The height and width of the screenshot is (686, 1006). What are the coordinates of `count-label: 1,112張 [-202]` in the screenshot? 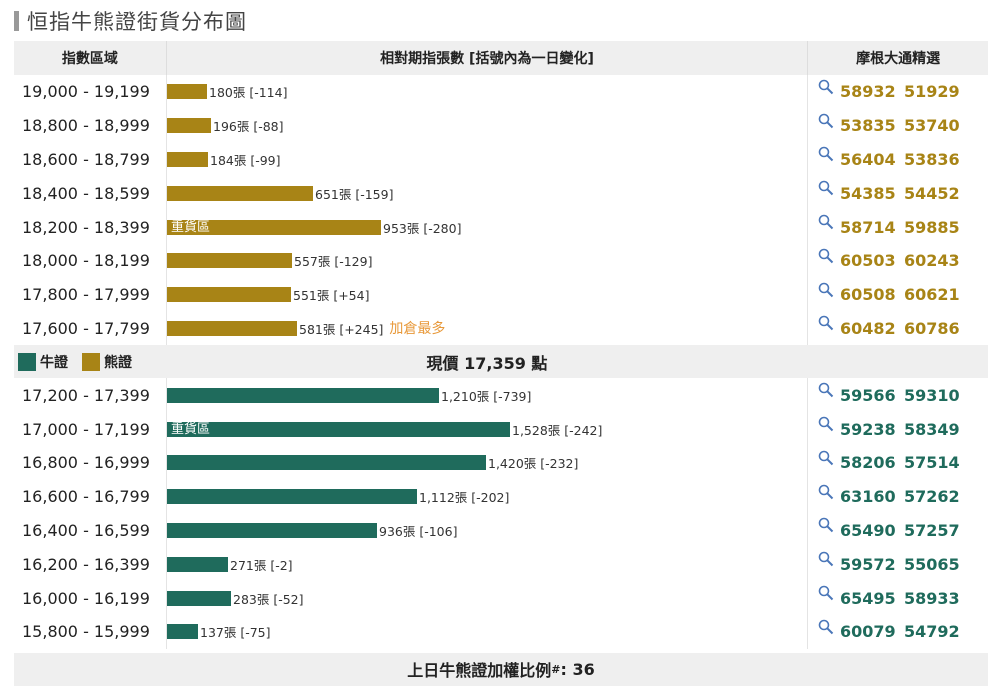 It's located at (464, 498).